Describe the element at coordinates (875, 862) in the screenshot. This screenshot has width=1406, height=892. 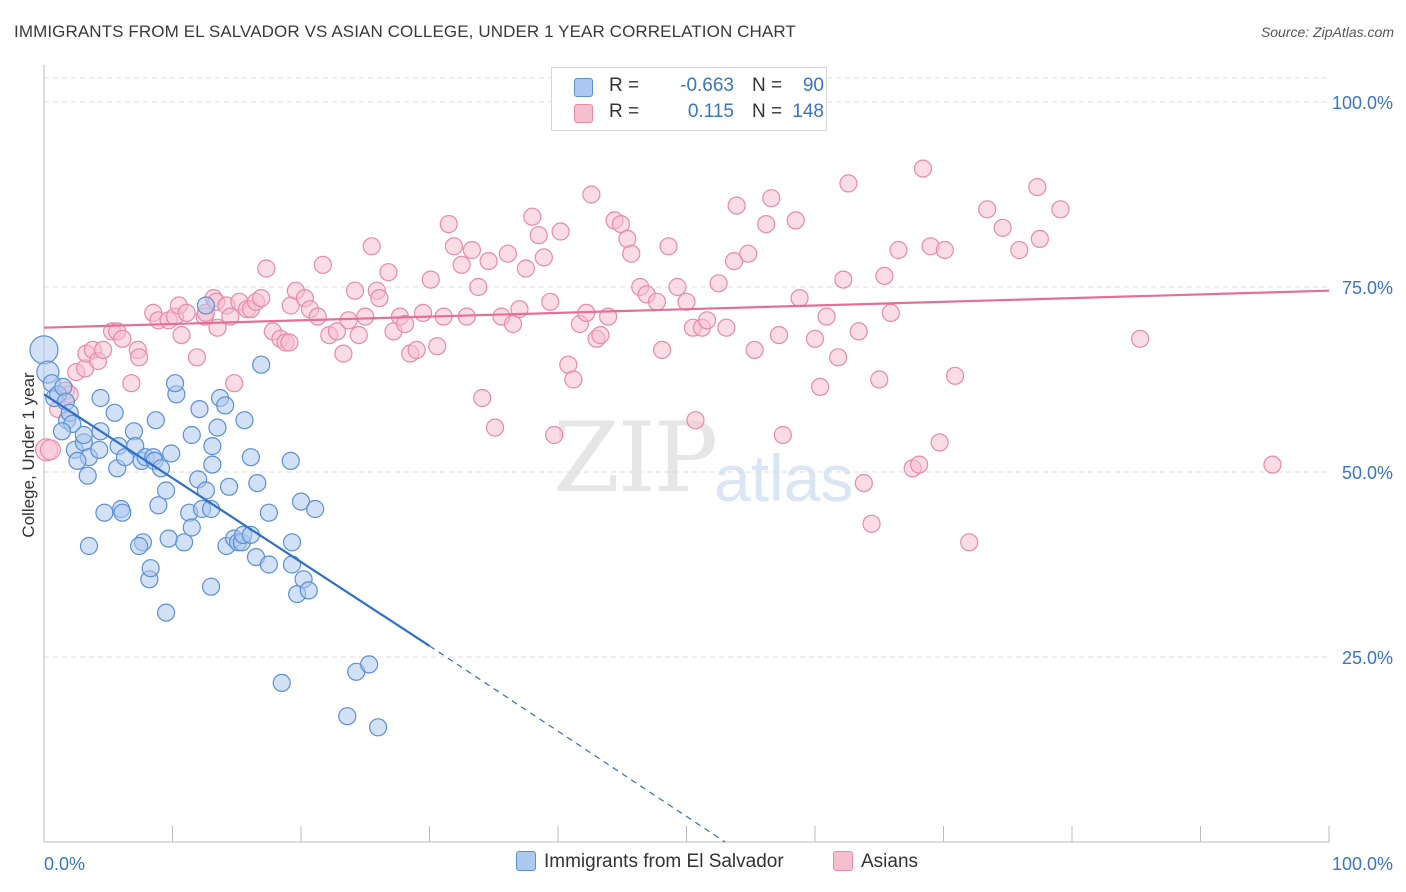
I see `legend-item-asians: Asians` at that location.